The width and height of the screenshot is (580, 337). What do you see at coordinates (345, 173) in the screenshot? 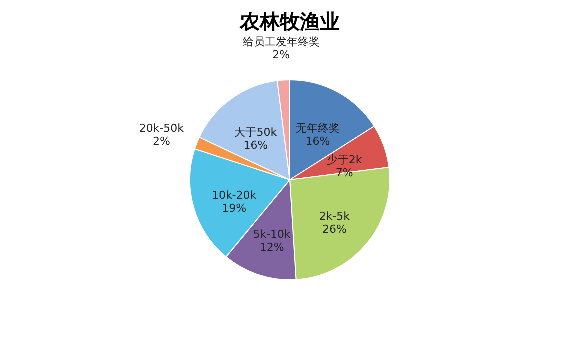
I see `data-label: 7%` at bounding box center [345, 173].